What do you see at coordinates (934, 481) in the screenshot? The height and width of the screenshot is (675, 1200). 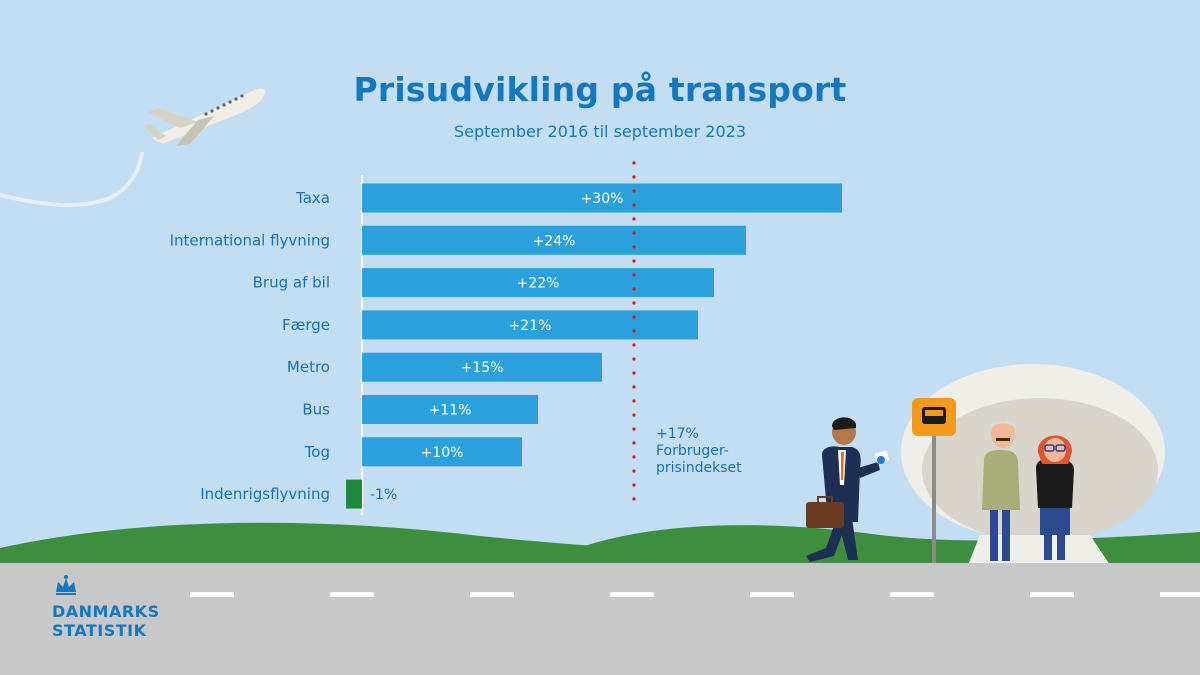 I see `bus-stop-sign` at bounding box center [934, 481].